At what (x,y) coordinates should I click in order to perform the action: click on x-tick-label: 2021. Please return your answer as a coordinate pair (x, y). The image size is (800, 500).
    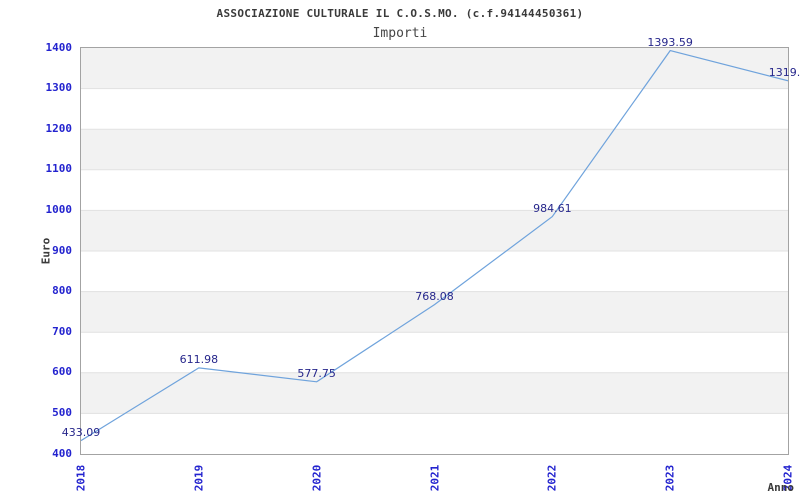
    Looking at the image, I should click on (434, 478).